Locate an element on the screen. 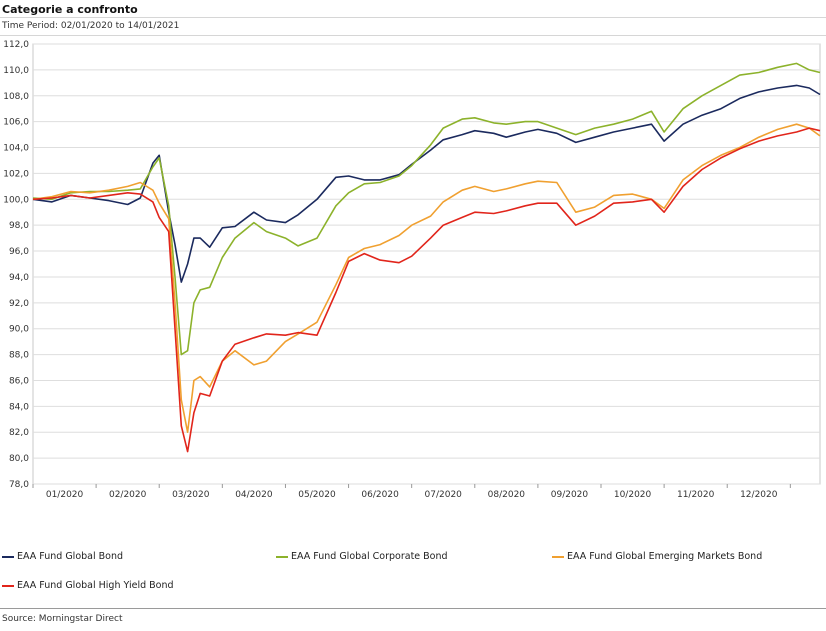  legend-item: EAA Fund Global Corporate Bond is located at coordinates (362, 556).